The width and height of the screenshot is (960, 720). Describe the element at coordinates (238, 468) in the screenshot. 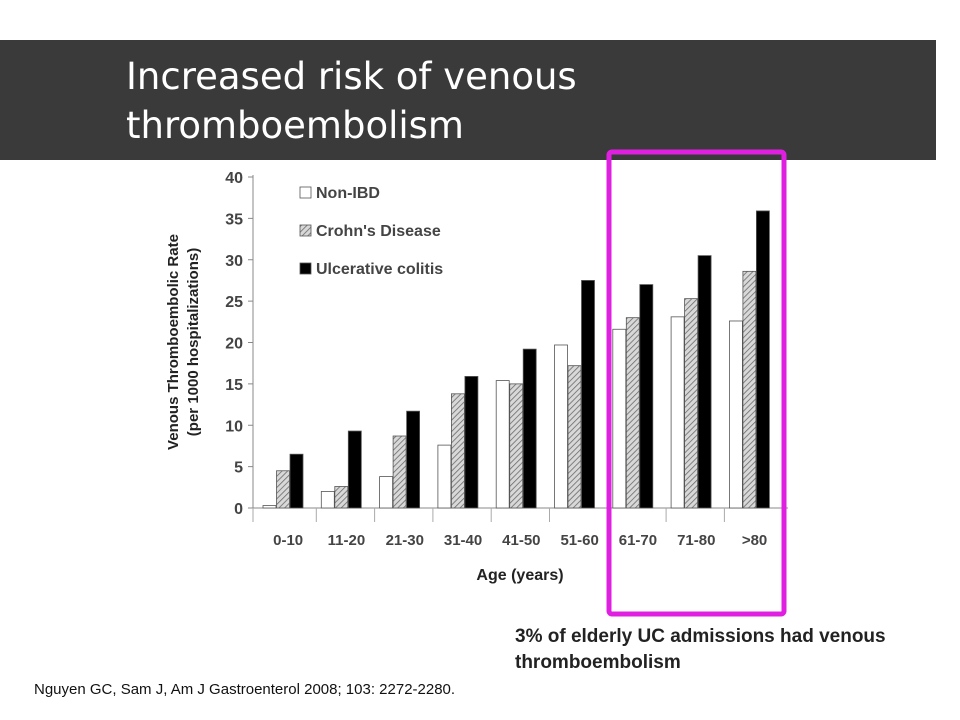

I see `y-tick-label: 5` at that location.